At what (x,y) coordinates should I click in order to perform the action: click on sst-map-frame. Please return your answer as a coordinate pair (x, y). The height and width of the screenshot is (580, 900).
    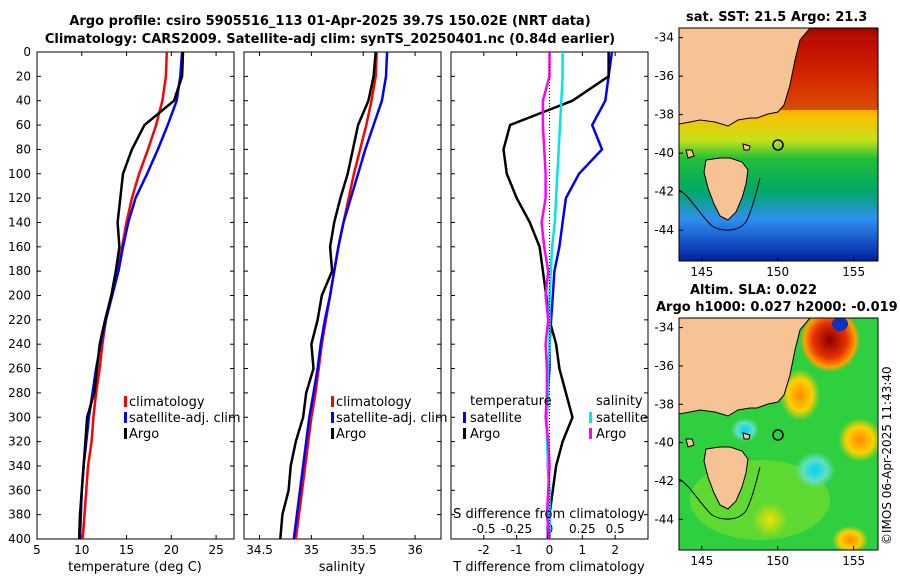
    Looking at the image, I should click on (778, 144).